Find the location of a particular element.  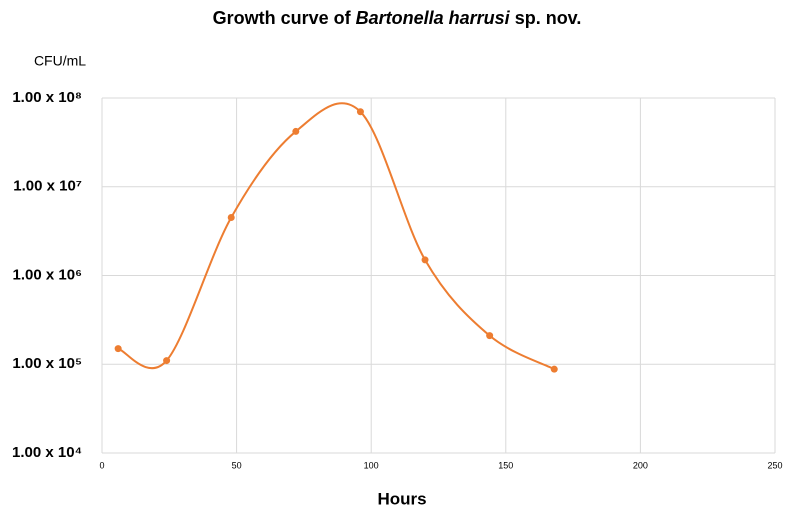

y-tick-label: 1.00 x 10⁶ is located at coordinates (47, 274).